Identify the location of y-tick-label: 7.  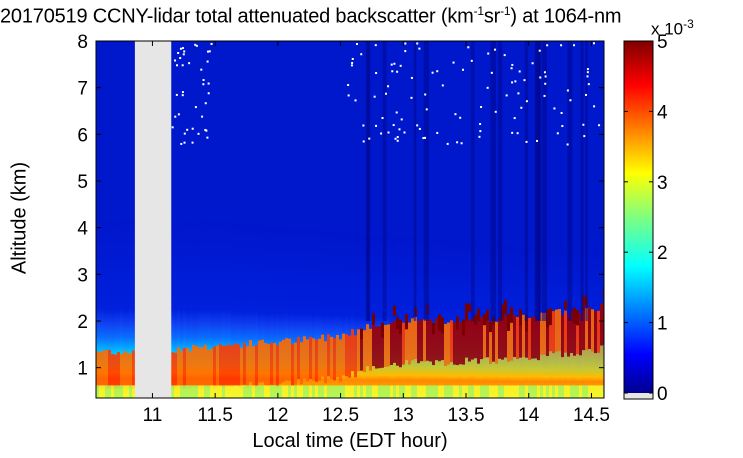
(82, 89).